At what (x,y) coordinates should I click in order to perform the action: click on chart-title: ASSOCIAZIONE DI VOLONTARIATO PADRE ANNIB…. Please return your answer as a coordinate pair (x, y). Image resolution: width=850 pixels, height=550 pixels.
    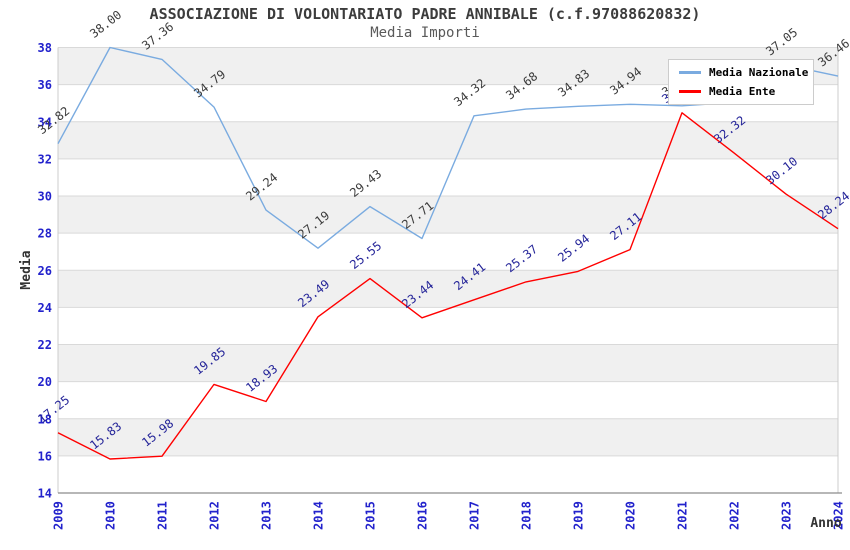
    Looking at the image, I should click on (425, 14).